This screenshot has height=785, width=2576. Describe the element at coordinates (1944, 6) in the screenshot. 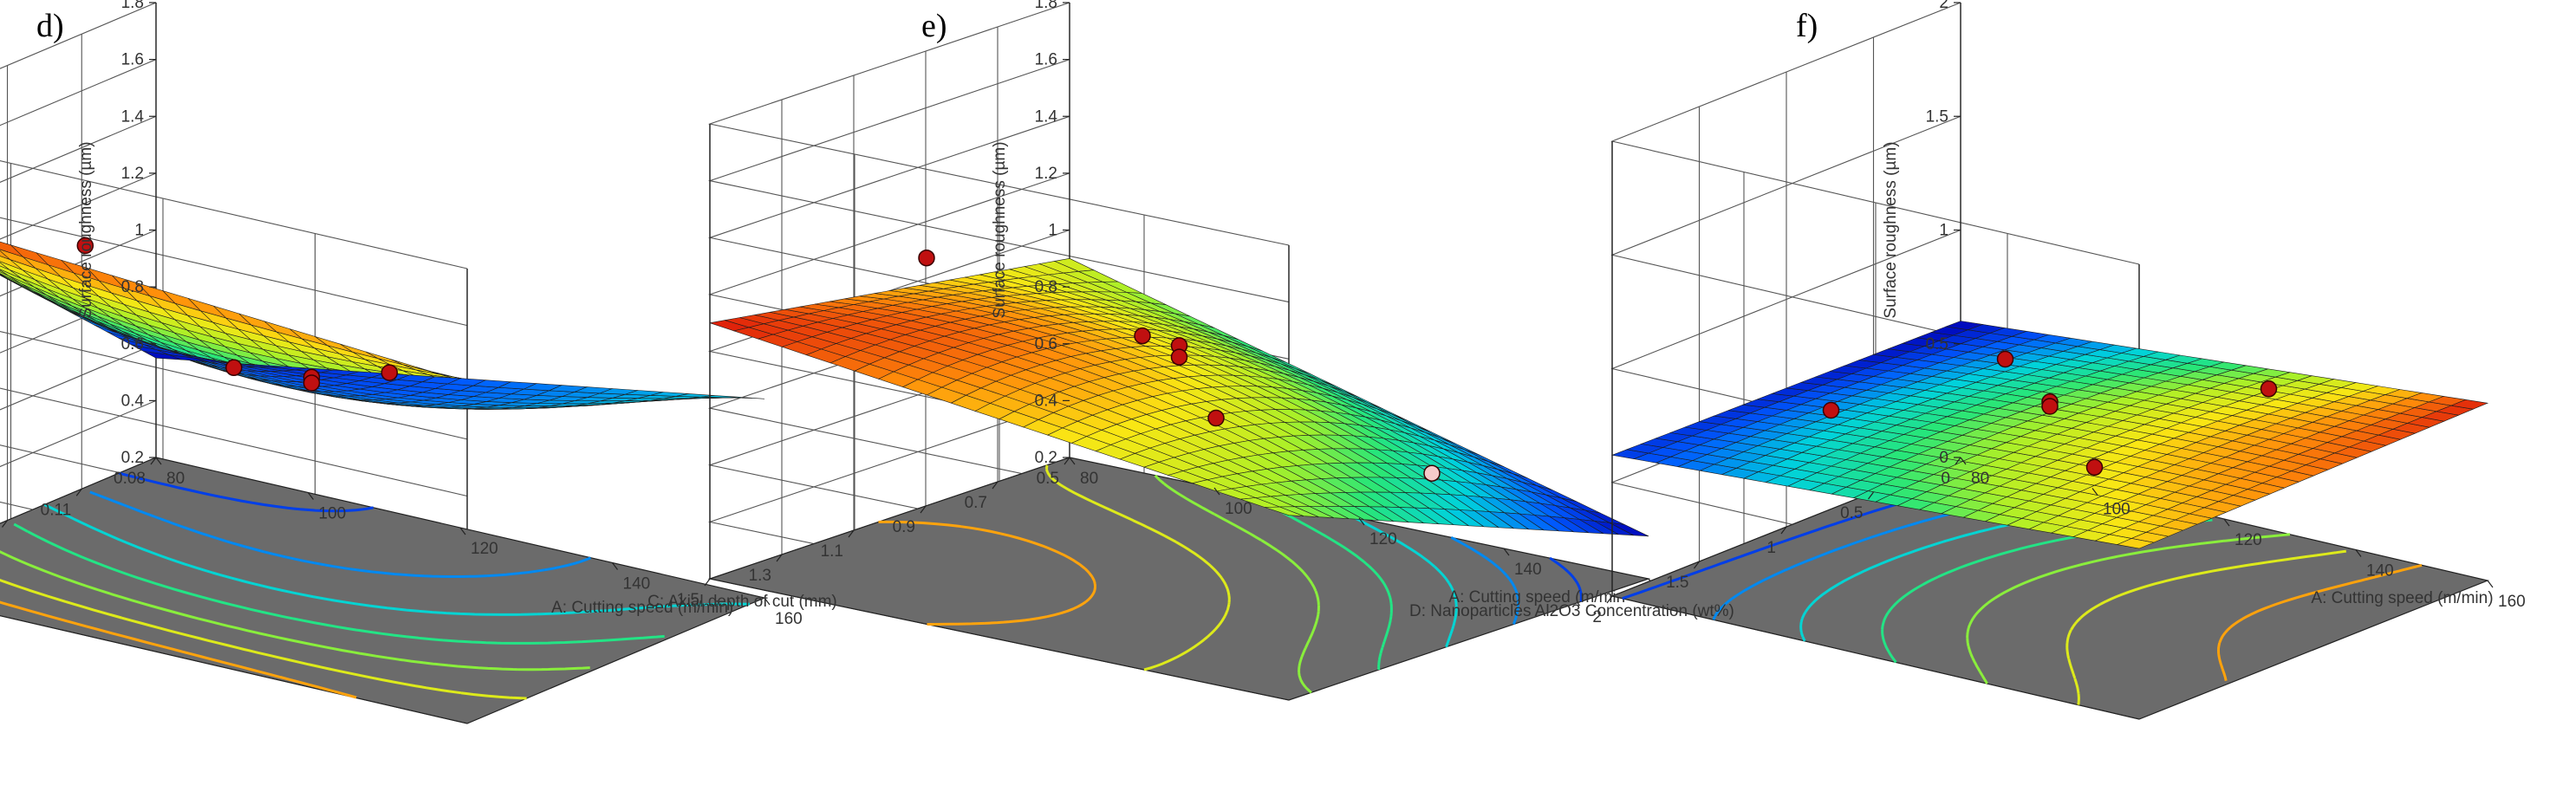

I see `z-tick-label: 2` at that location.